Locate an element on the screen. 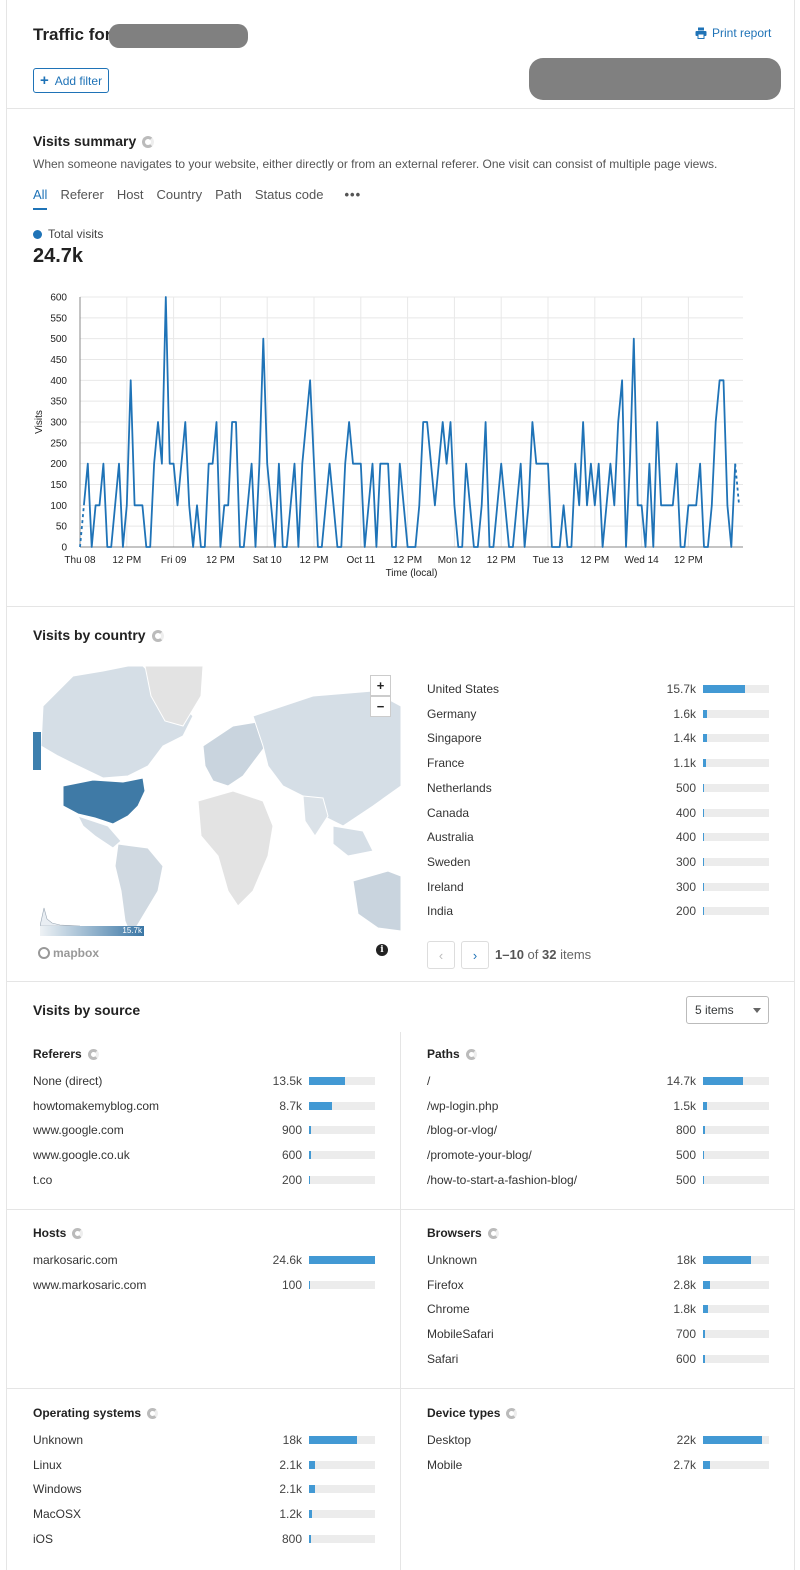 The height and width of the screenshot is (1570, 800). pathsrow: /wp-login.php 1.5k is located at coordinates (598, 1106).